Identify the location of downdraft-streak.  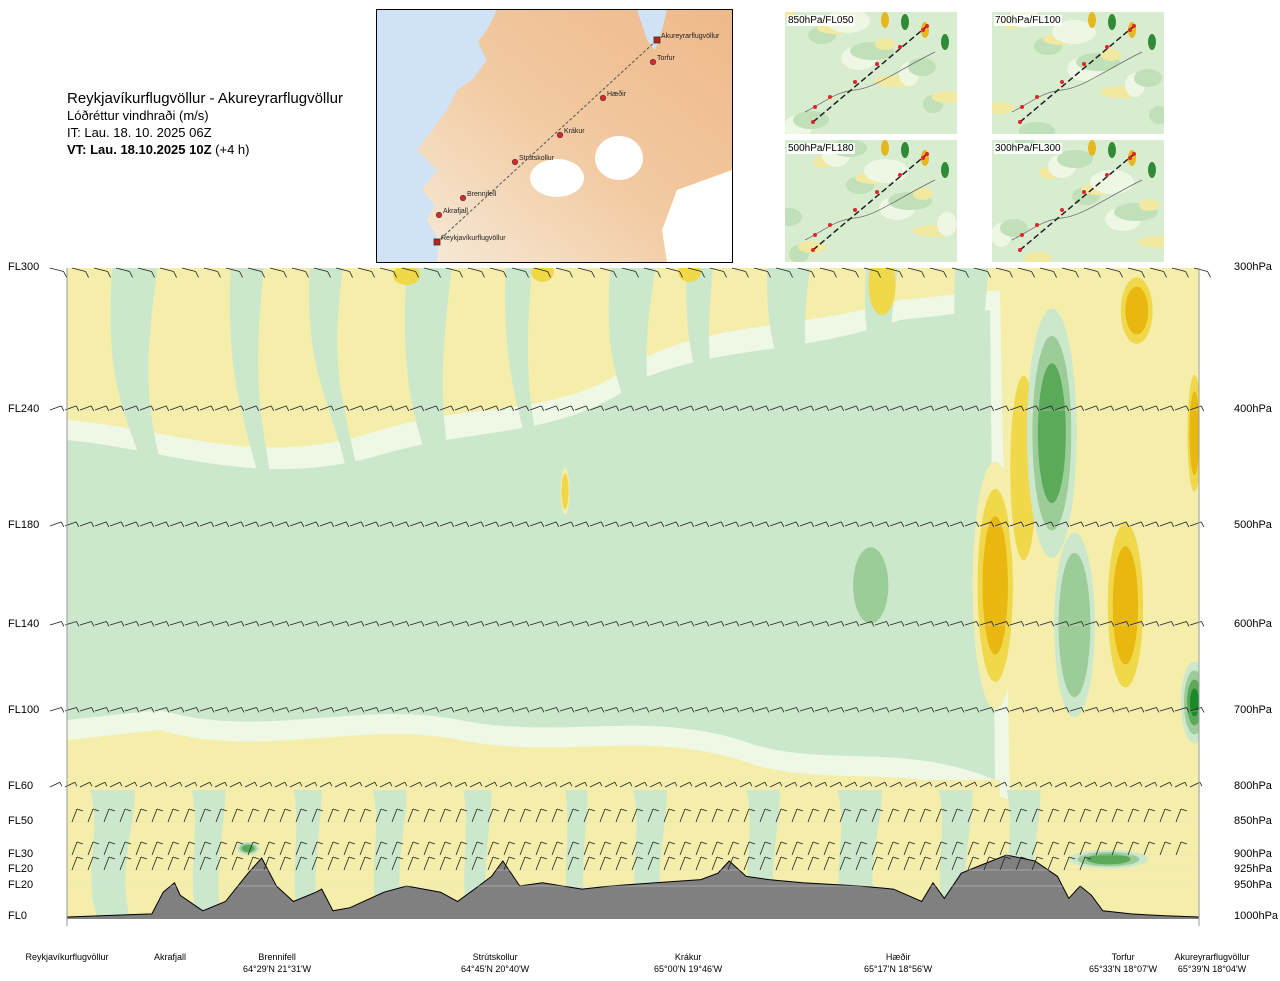
(444, 446).